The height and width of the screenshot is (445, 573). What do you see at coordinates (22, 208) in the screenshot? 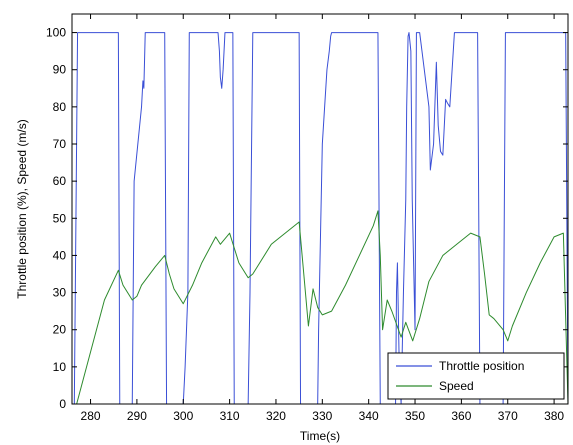
I see `y-axis-label: Throttle position (%), Speed (m/s)` at bounding box center [22, 208].